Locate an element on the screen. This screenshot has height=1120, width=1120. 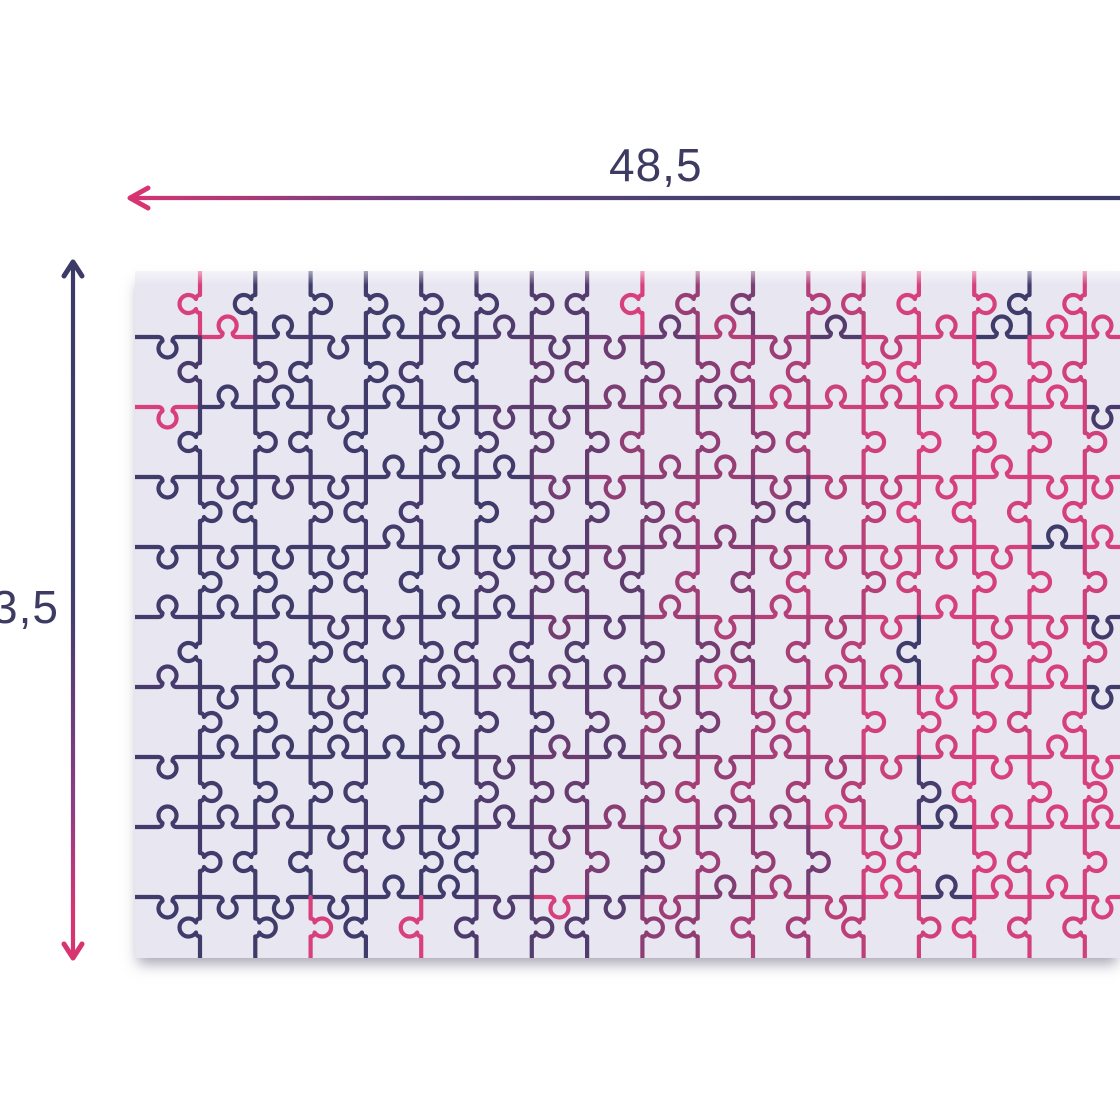
height-dimension-label: 3,5 is located at coordinates (29, 607).